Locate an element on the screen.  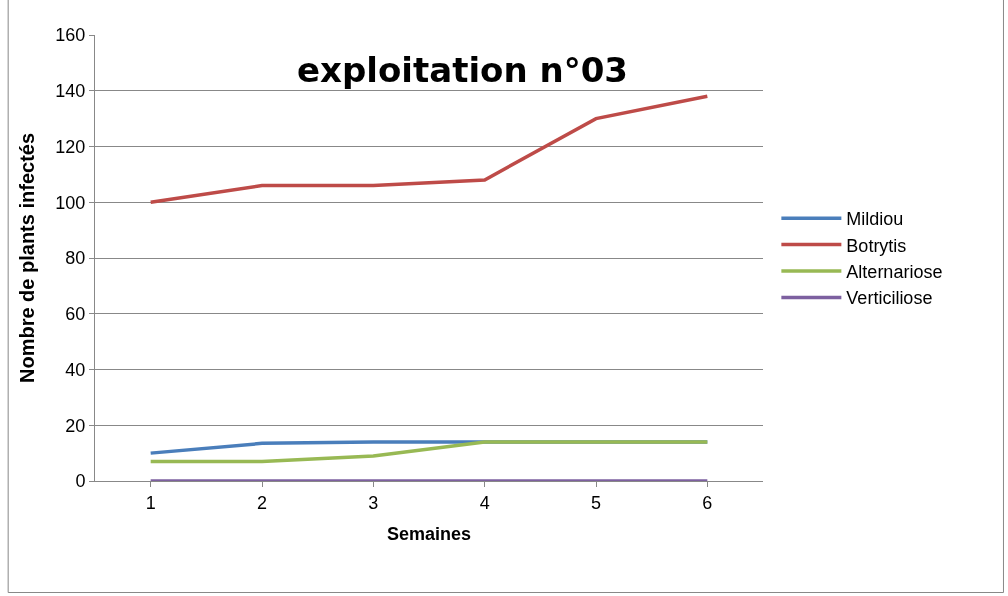
x-tick-label: 1 is located at coordinates (150, 502).